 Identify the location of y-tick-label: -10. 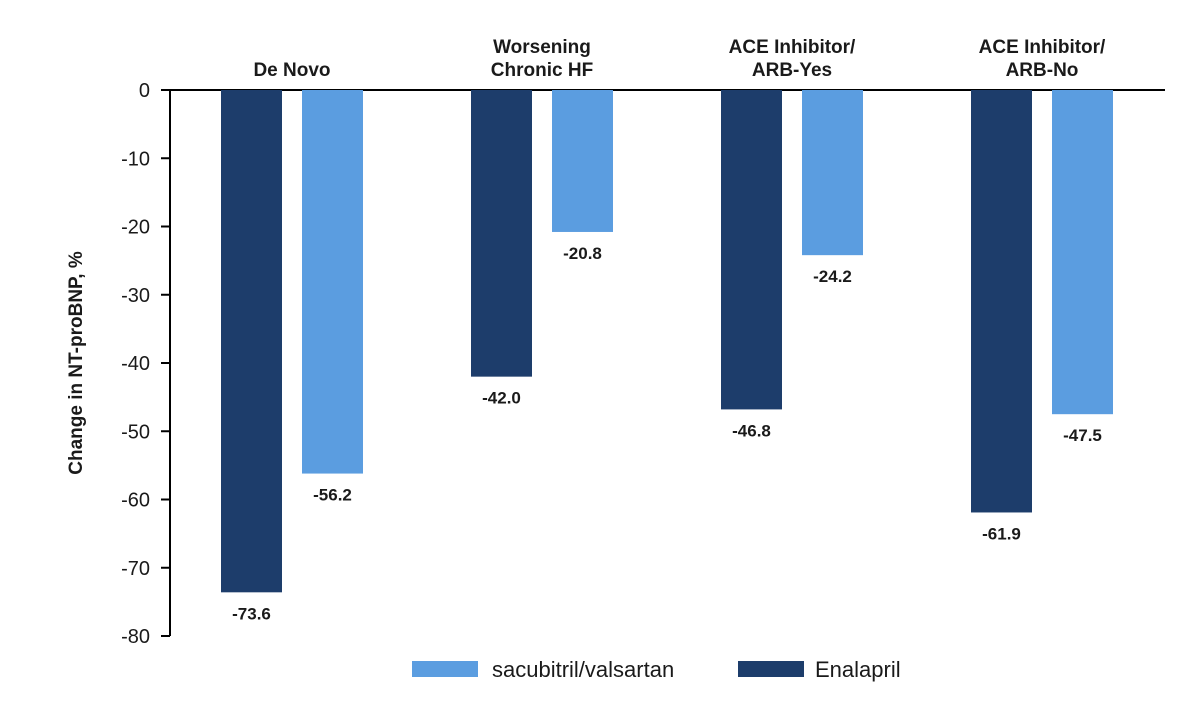
(135, 159).